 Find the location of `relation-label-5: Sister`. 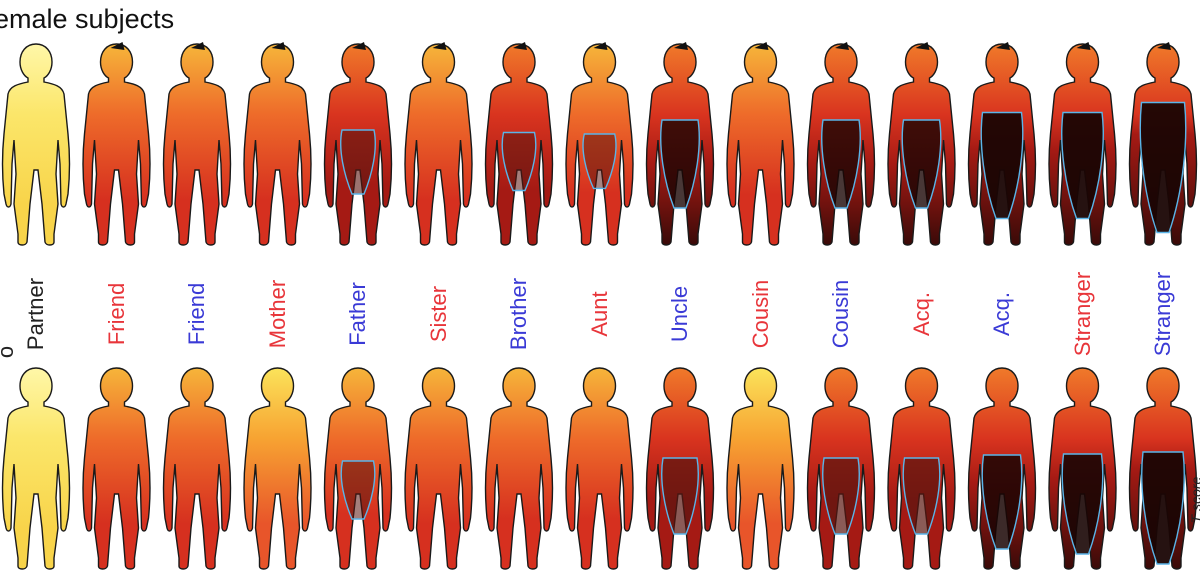

relation-label-5: Sister is located at coordinates (438, 314).